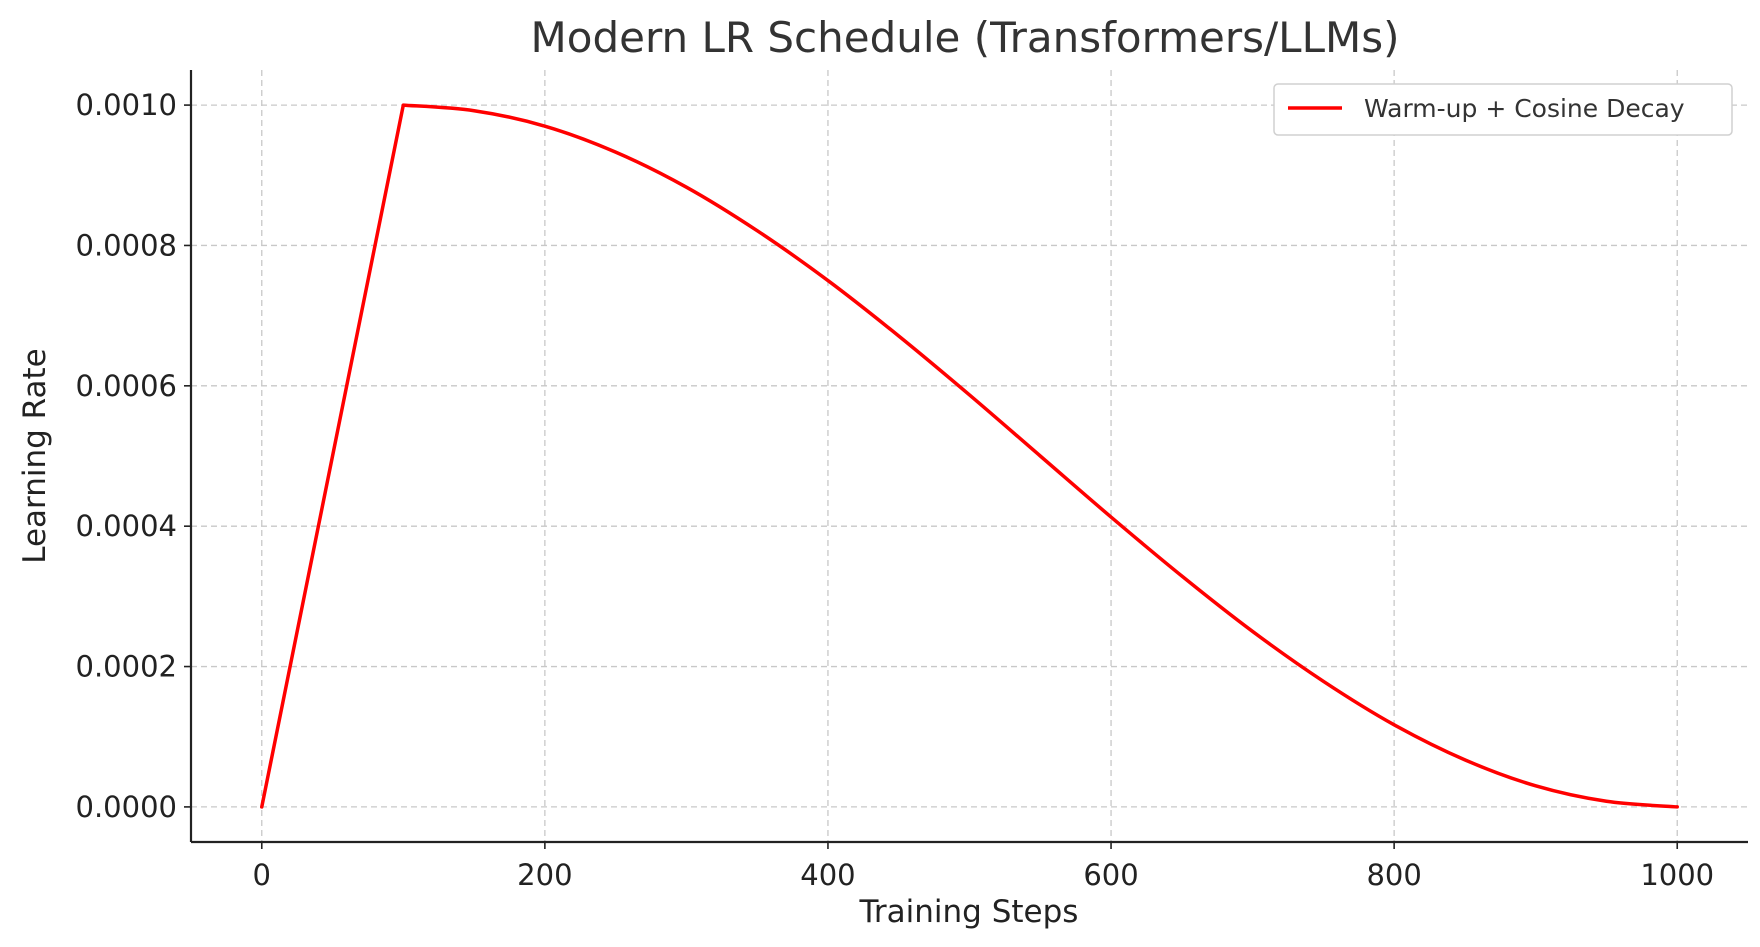 Image resolution: width=1760 pixels, height=947 pixels. Describe the element at coordinates (126, 105) in the screenshot. I see `y-tick-label: 0.0010` at that location.